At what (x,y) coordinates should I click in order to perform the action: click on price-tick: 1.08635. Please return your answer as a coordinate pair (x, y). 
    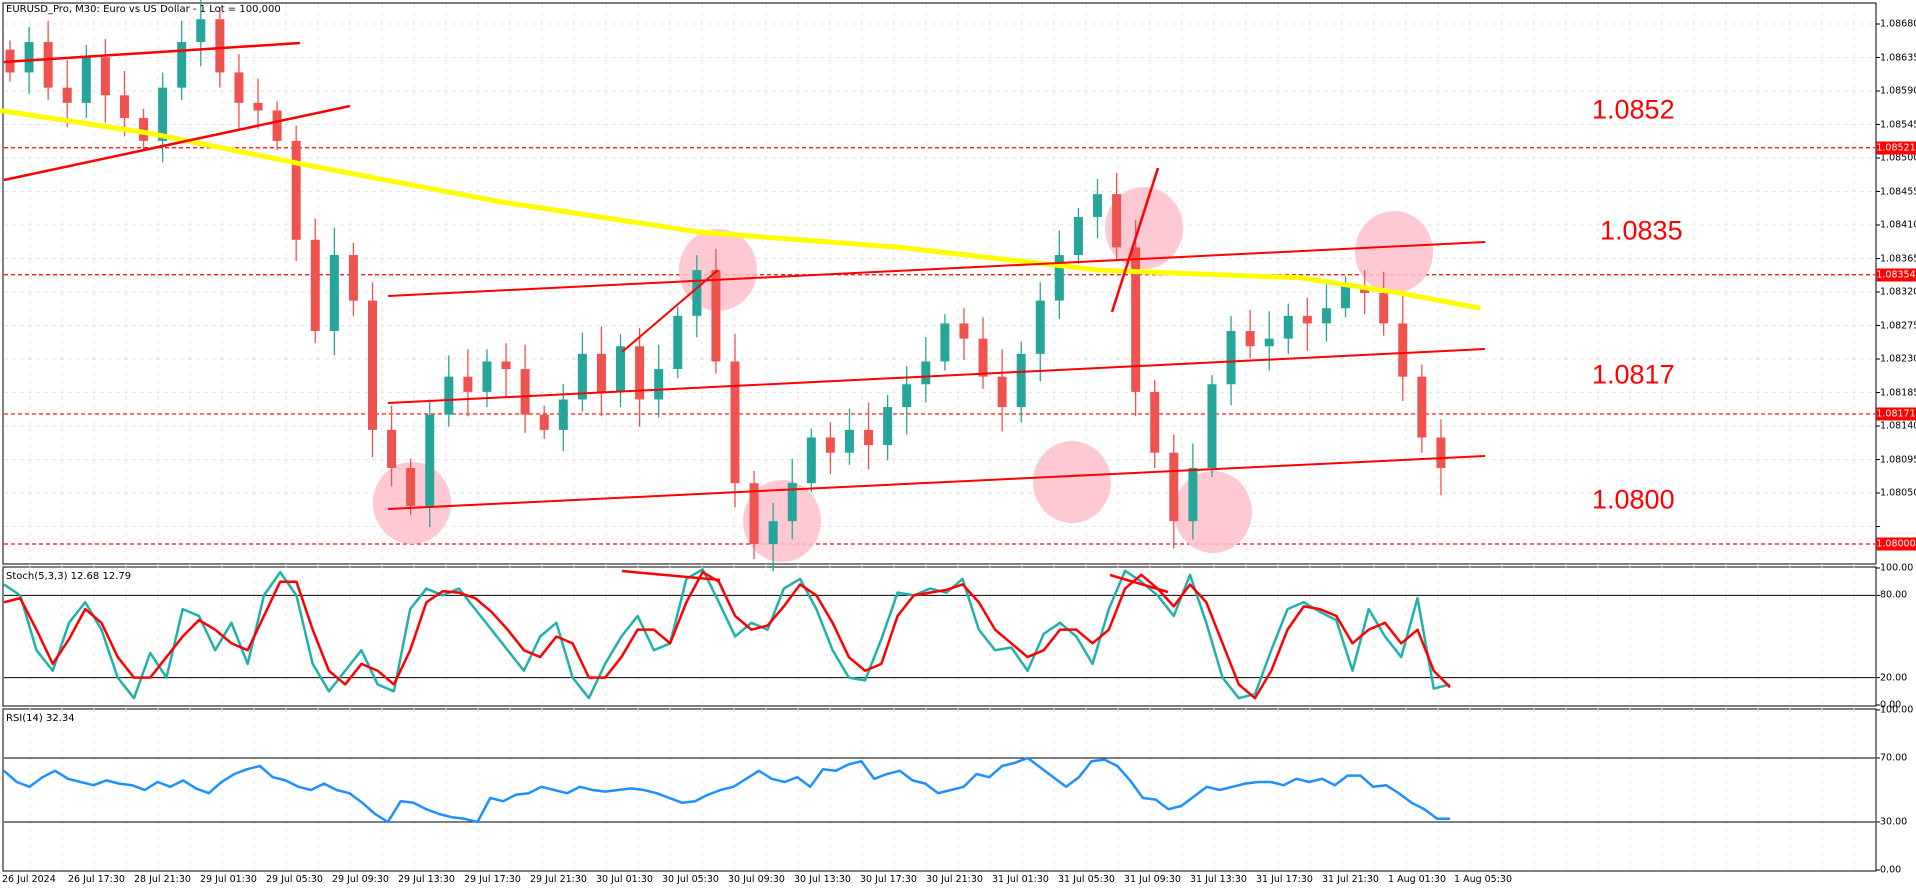
    Looking at the image, I should click on (1898, 58).